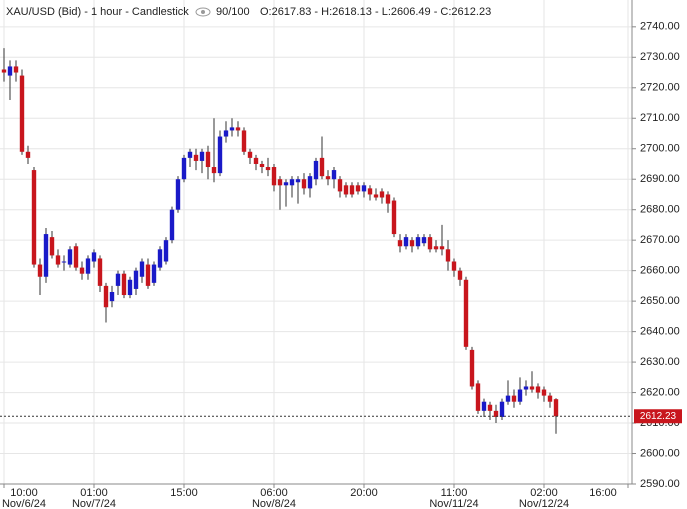  What do you see at coordinates (660, 240) in the screenshot?
I see `y-tick-label: 2670.00` at bounding box center [660, 240].